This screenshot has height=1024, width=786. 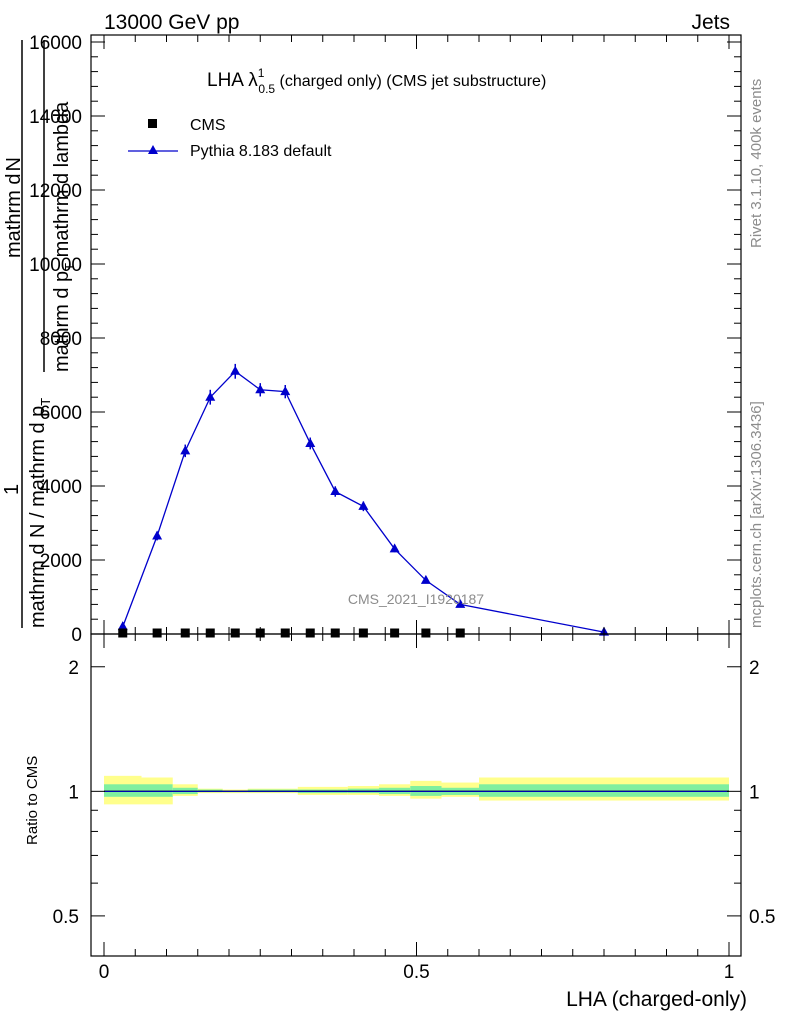 I want to click on mcplots-label: mcplots.cern.ch [arXiv:1306.3436], so click(x=756, y=514).